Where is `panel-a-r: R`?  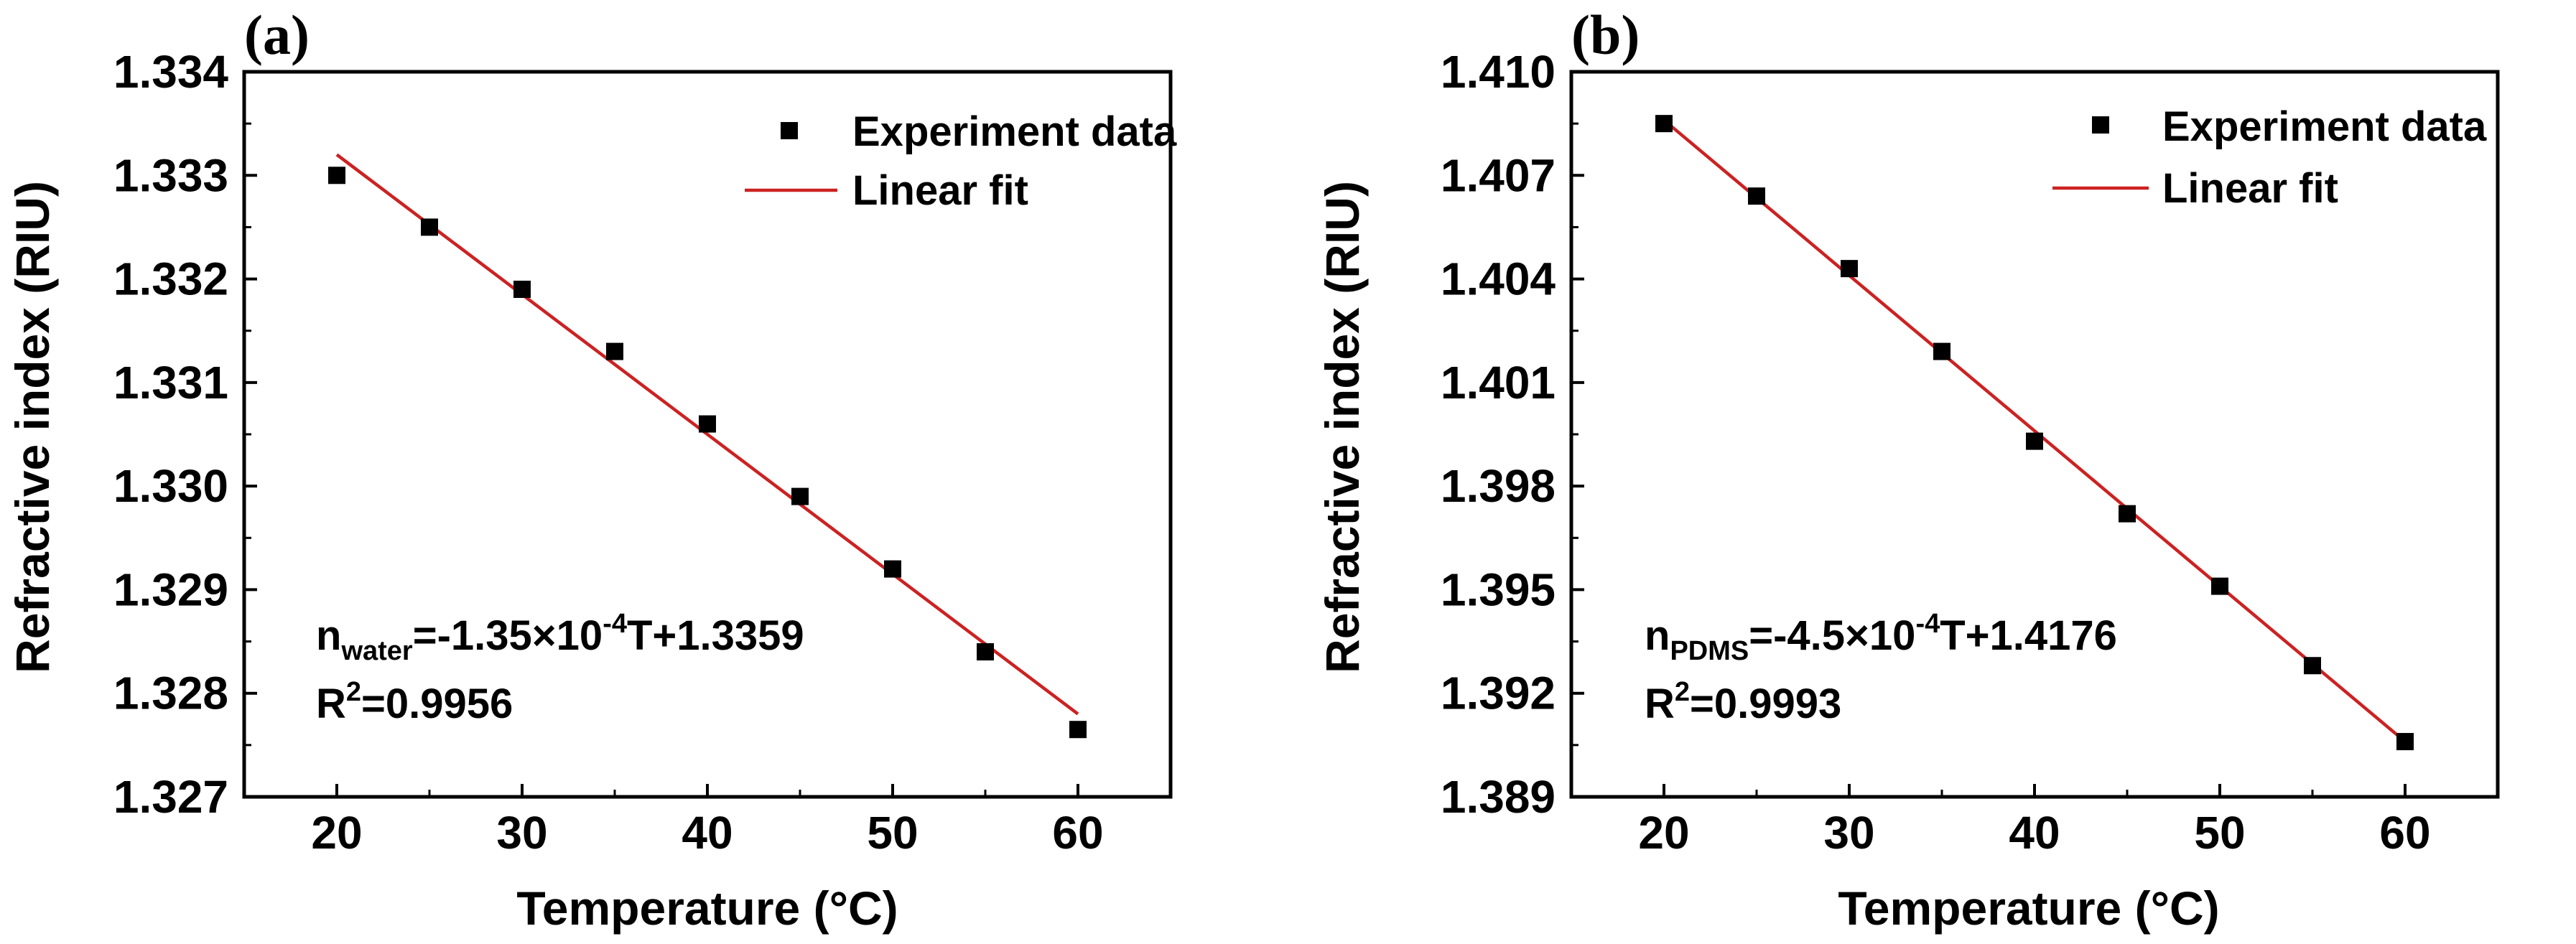 panel-a-r: R is located at coordinates (331, 704).